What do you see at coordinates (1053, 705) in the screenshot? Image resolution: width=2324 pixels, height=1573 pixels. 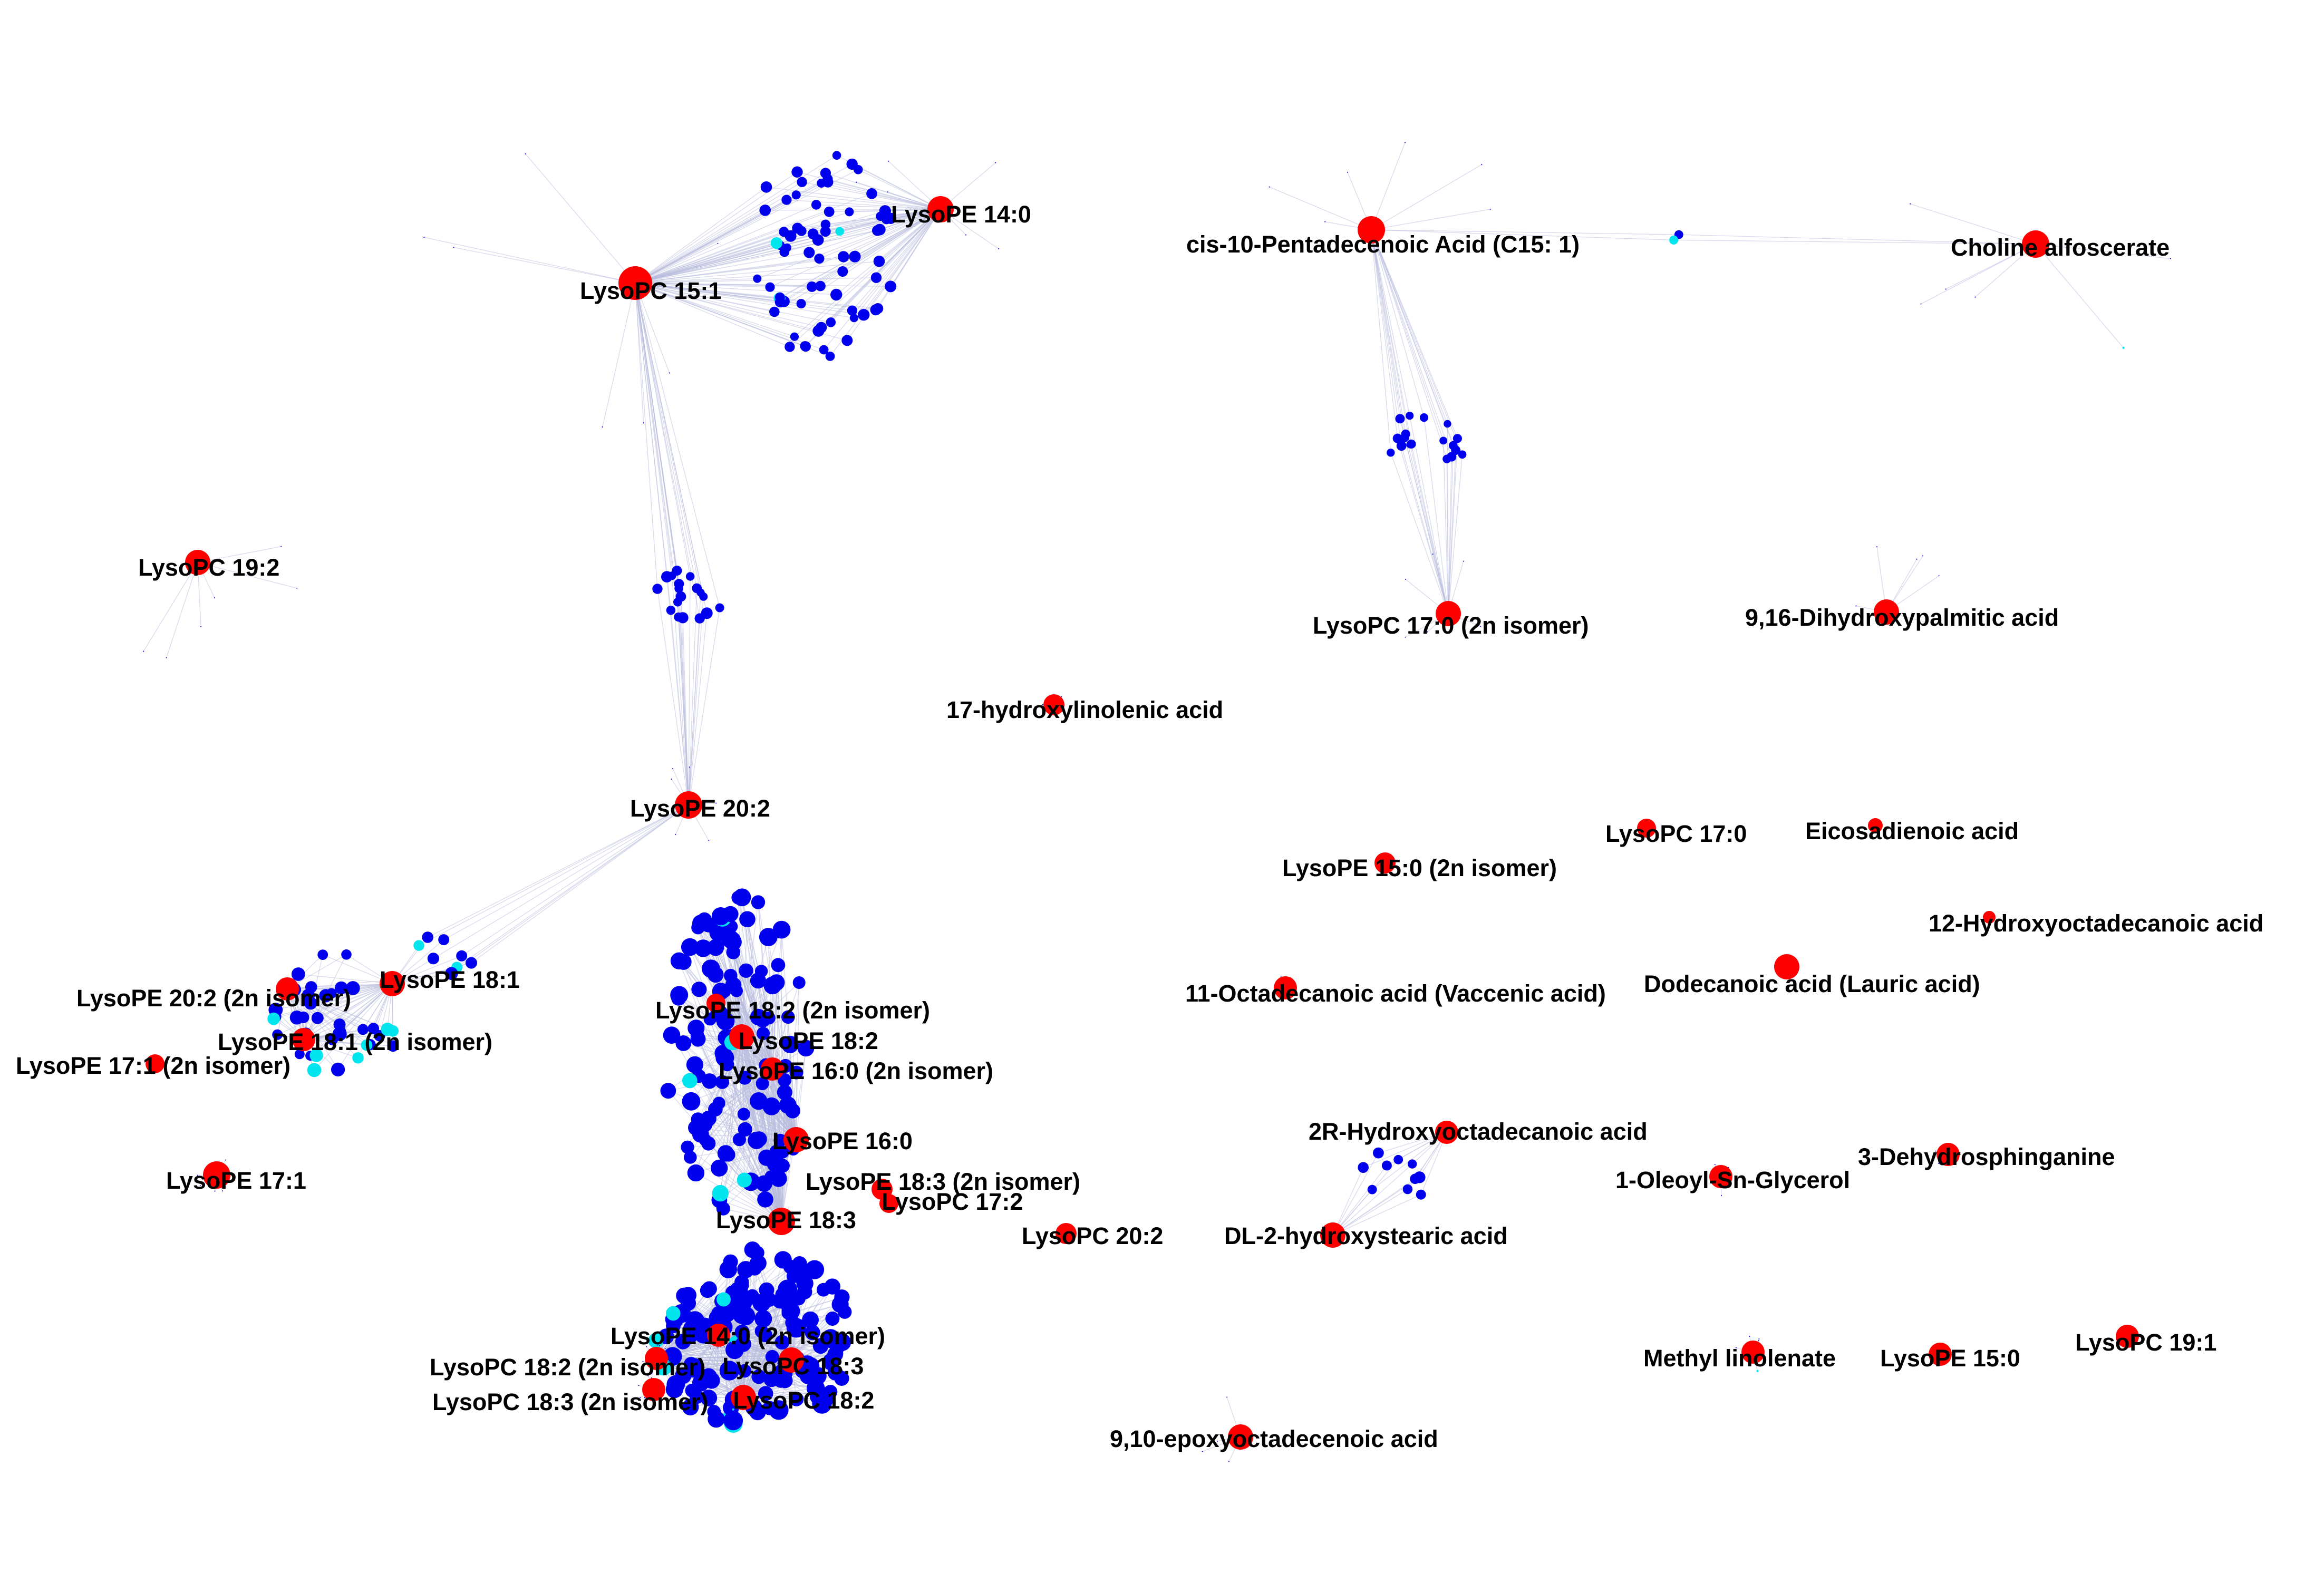 I see `hub-node-17-hydroxylinolenic-acid` at bounding box center [1053, 705].